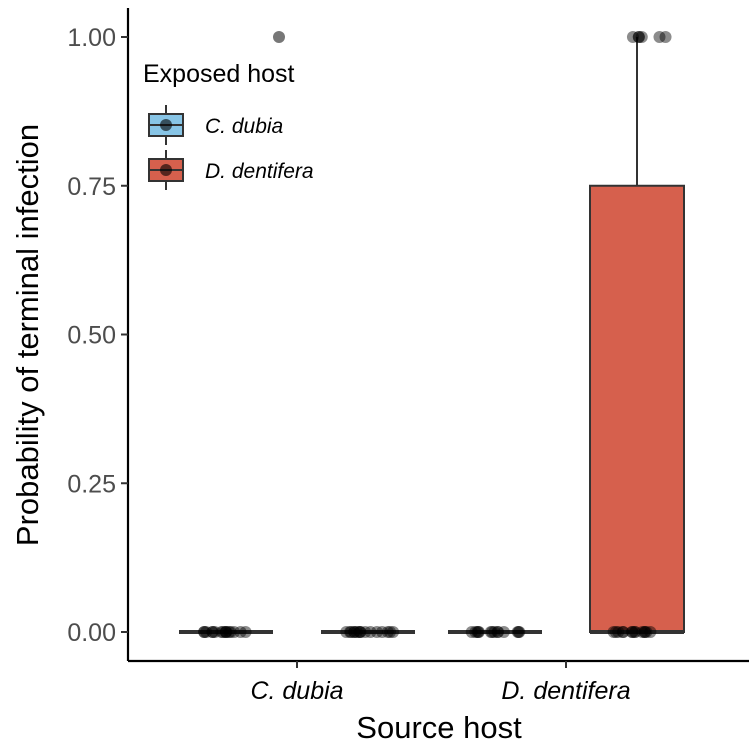 Image resolution: width=749 pixels, height=744 pixels. I want to click on legend-item: D. dentifera, so click(231, 170).